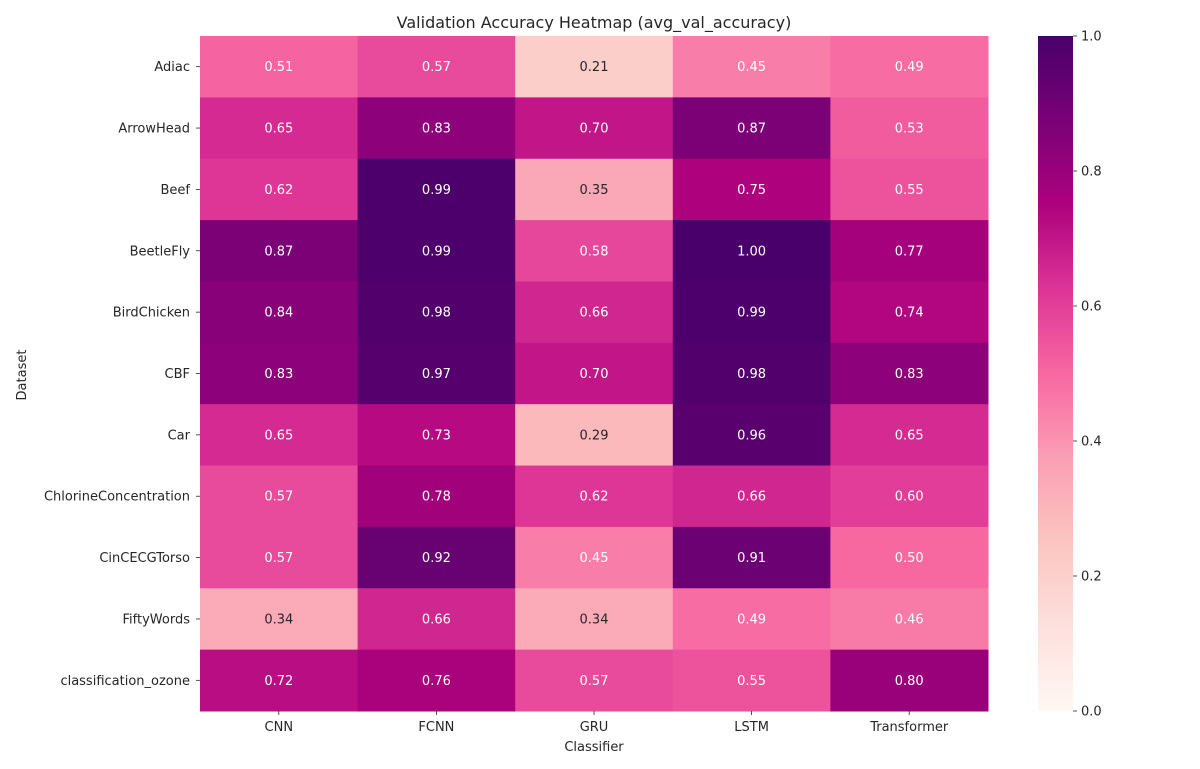  Describe the element at coordinates (279, 727) in the screenshot. I see `x-tick-label: CNN` at that location.